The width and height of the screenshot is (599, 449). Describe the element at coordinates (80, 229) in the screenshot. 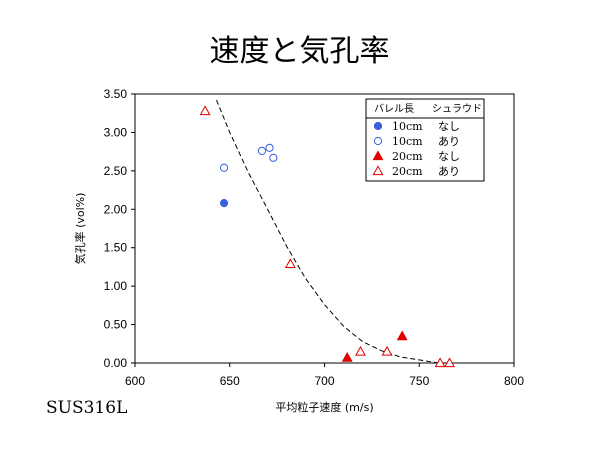

I see `y-axis-label: 気孔率 (vol%)` at that location.